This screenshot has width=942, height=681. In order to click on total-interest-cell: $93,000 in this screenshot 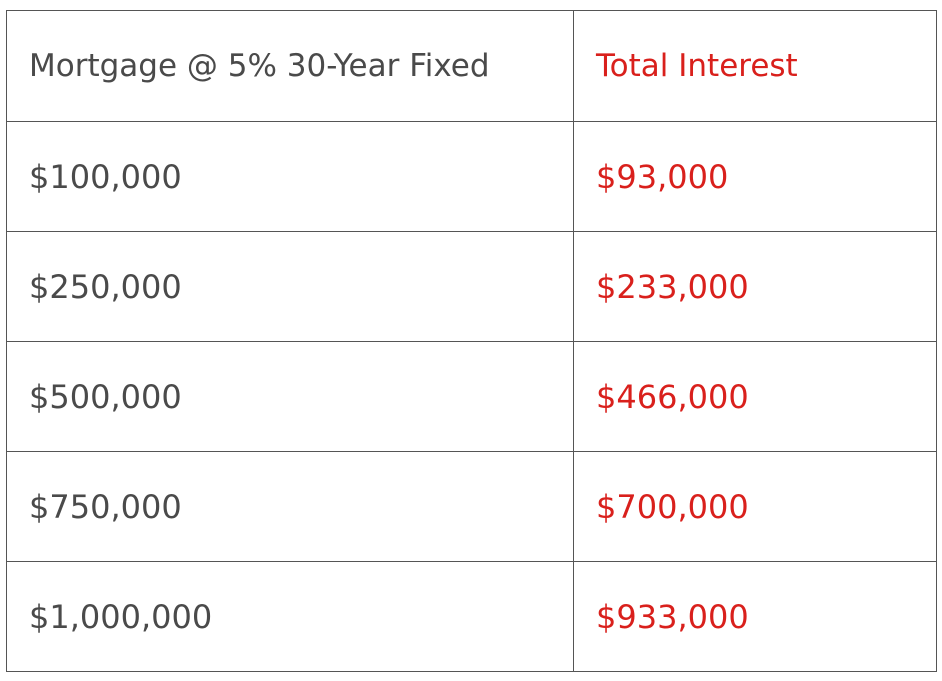, I will do `click(755, 176)`.